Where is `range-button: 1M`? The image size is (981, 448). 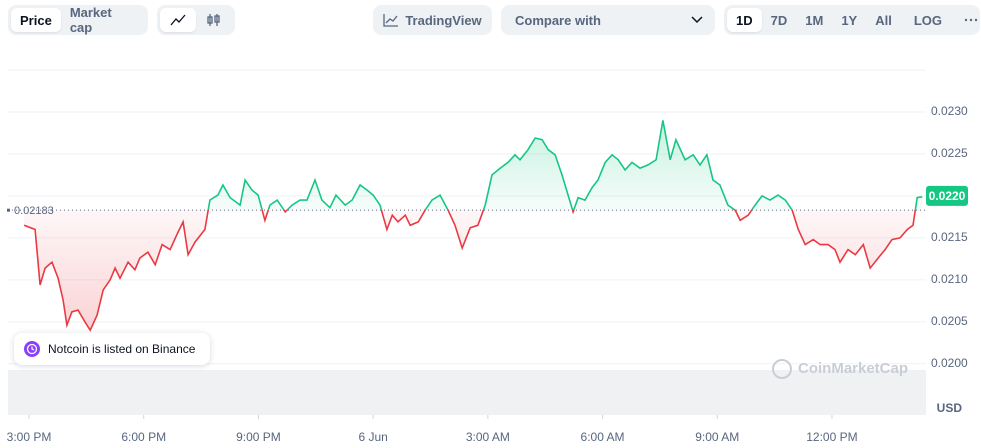 range-button: 1M is located at coordinates (814, 20).